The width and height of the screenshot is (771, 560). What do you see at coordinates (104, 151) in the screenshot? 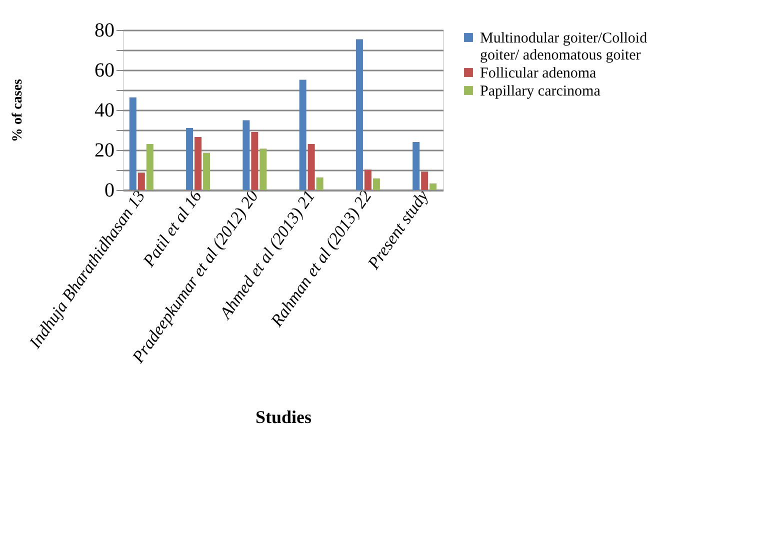
I see `y-tick-label: 20` at bounding box center [104, 151].